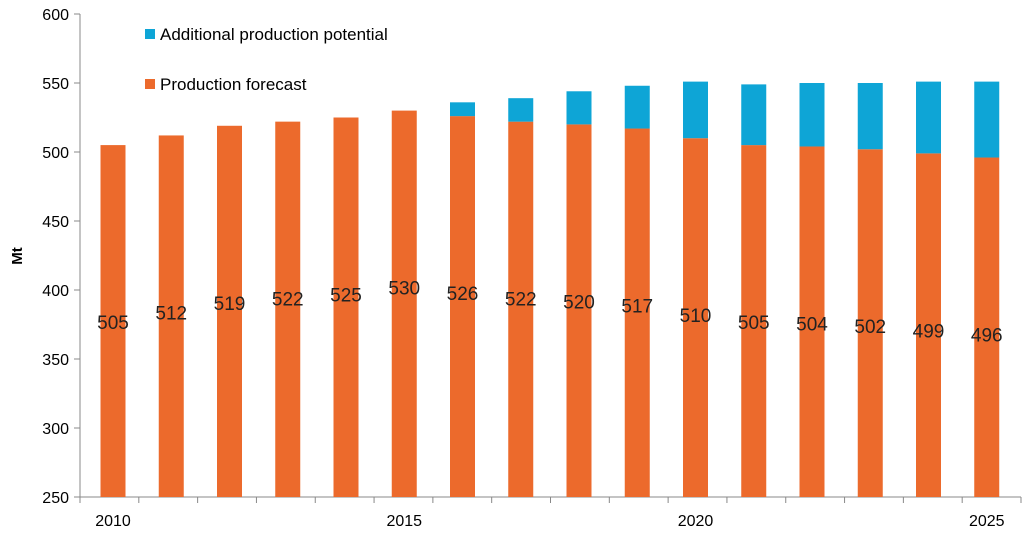 Image resolution: width=1024 pixels, height=547 pixels. I want to click on data-label: 519, so click(230, 304).